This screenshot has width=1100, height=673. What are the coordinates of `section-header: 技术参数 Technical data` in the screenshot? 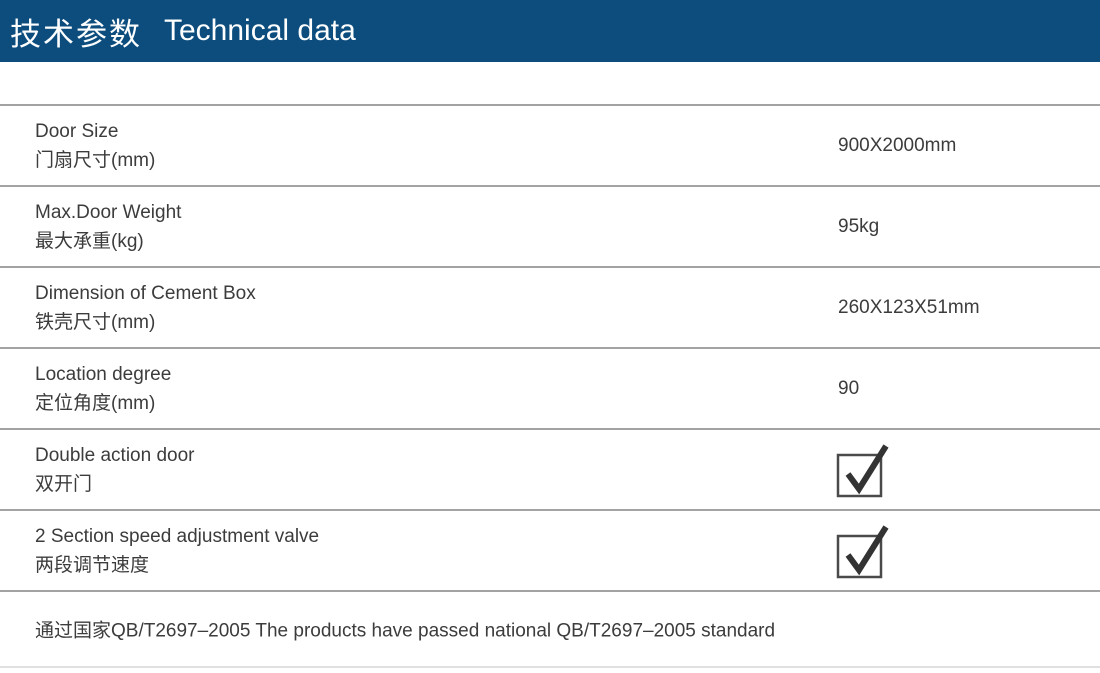 It's located at (550, 31).